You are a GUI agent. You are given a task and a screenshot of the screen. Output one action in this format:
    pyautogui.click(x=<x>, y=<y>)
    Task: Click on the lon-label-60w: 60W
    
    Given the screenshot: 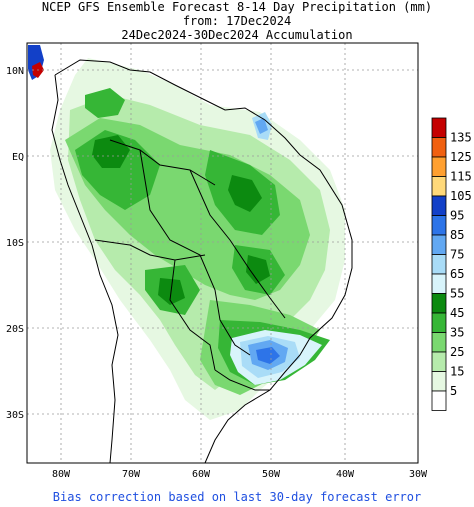 What is the action you would take?
    pyautogui.click(x=201, y=474)
    